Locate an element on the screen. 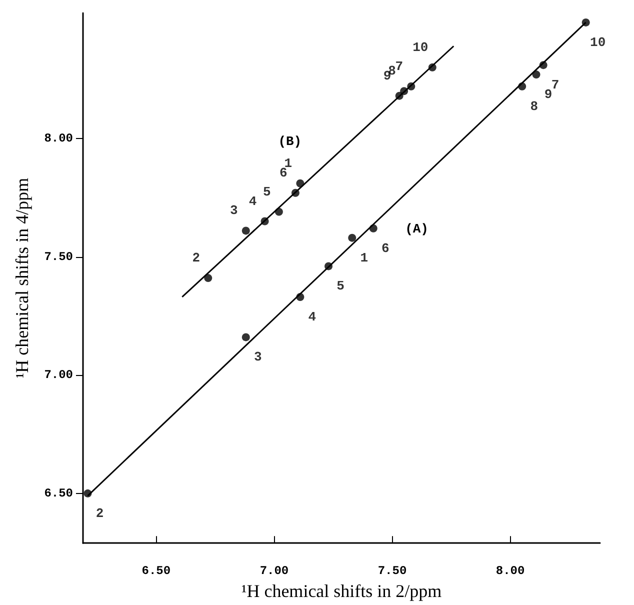 Image resolution: width=634 pixels, height=605 pixels. y-tick-label: 6.50 is located at coordinates (58, 493).